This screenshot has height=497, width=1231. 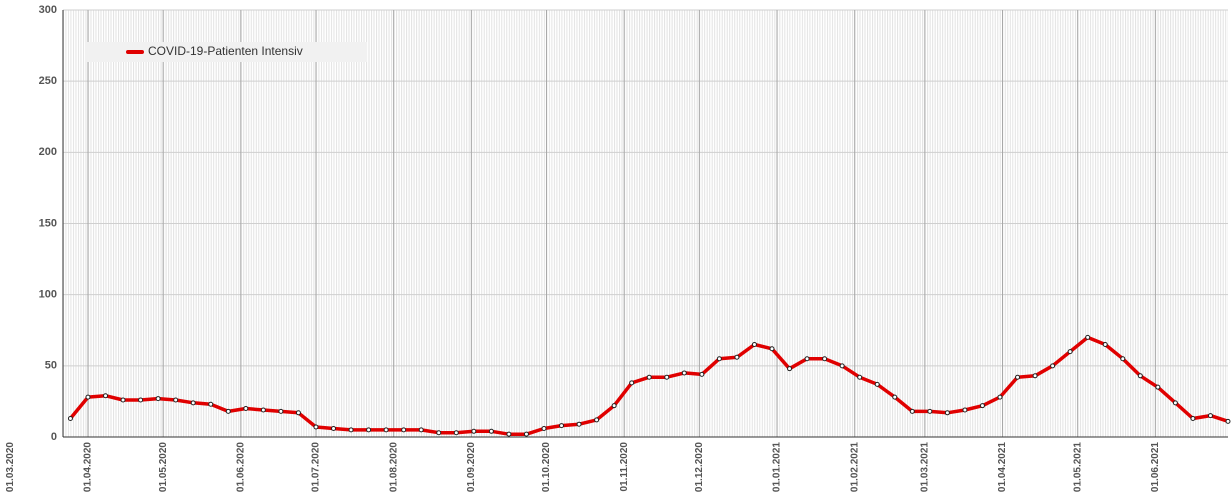 What do you see at coordinates (48, 152) in the screenshot?
I see `y-tick-label: 200` at bounding box center [48, 152].